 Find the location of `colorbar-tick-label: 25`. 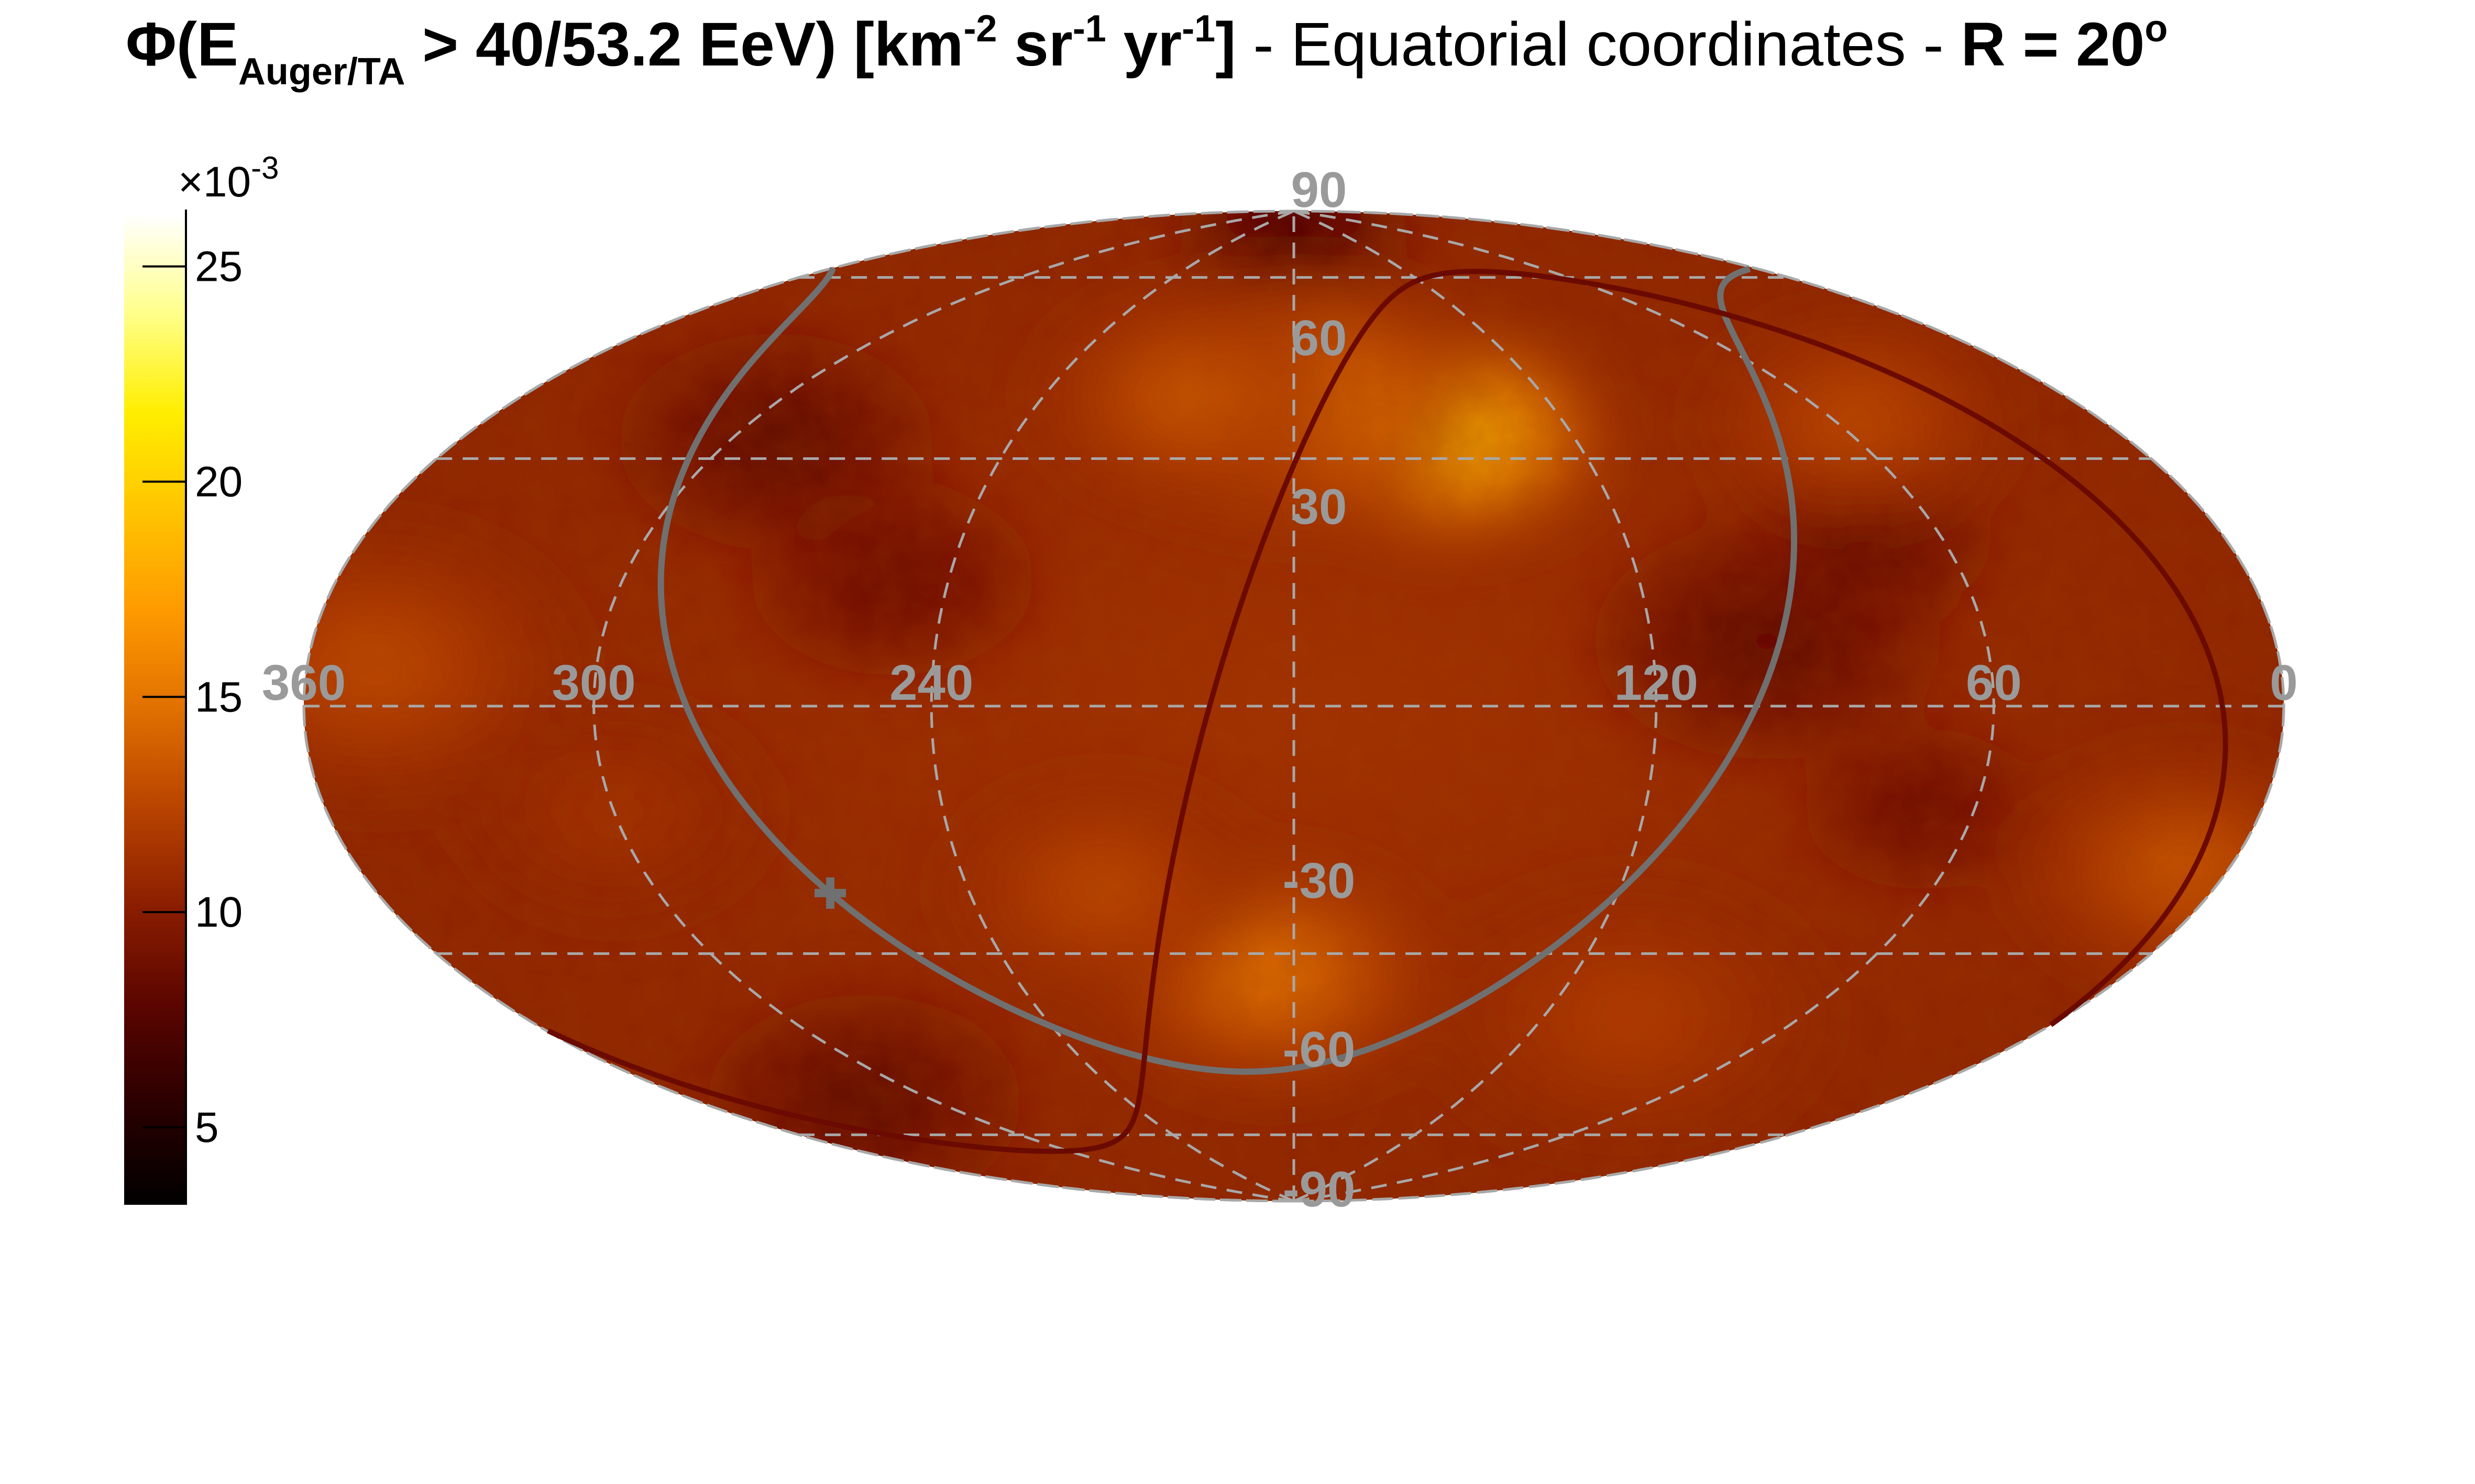

colorbar-tick-label: 25 is located at coordinates (219, 267).